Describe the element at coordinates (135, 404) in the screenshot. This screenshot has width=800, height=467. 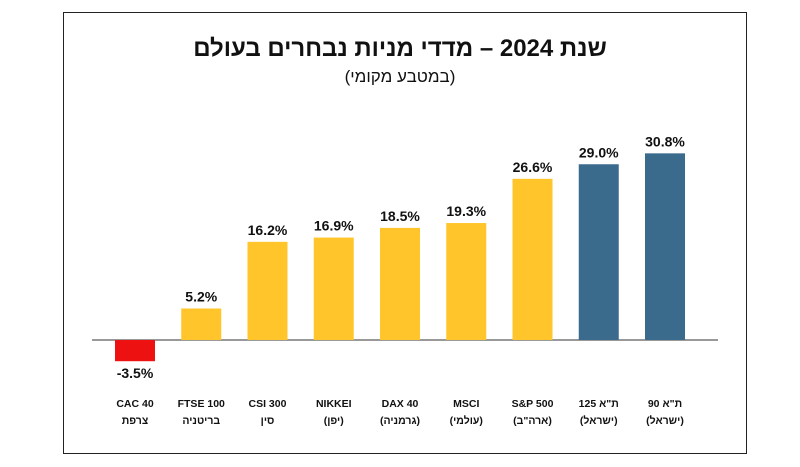
I see `category-label-0: CAC 40` at that location.